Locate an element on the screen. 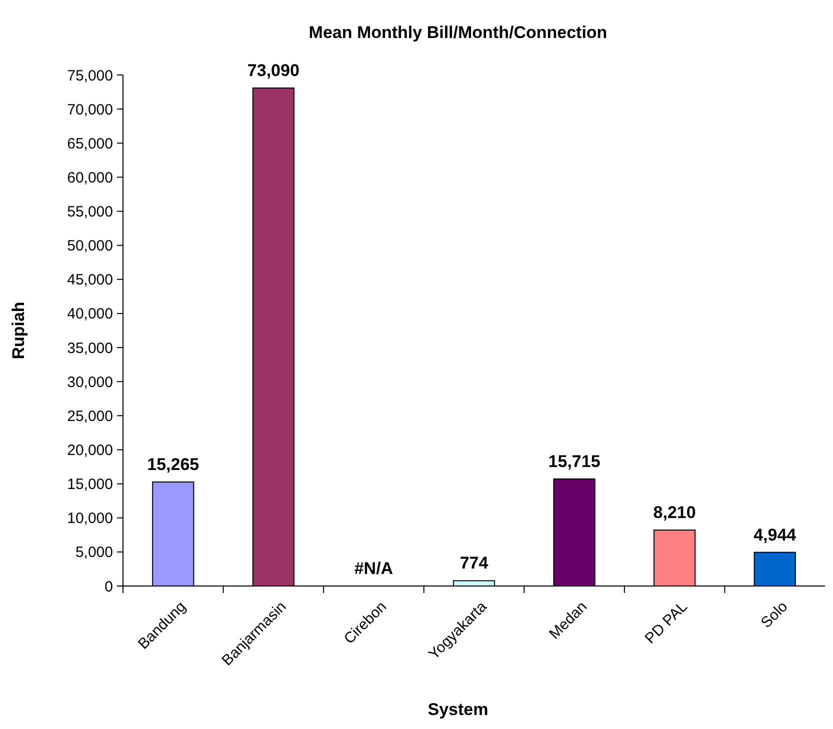 The image size is (833, 729). data-label: 4,944 is located at coordinates (775, 534).